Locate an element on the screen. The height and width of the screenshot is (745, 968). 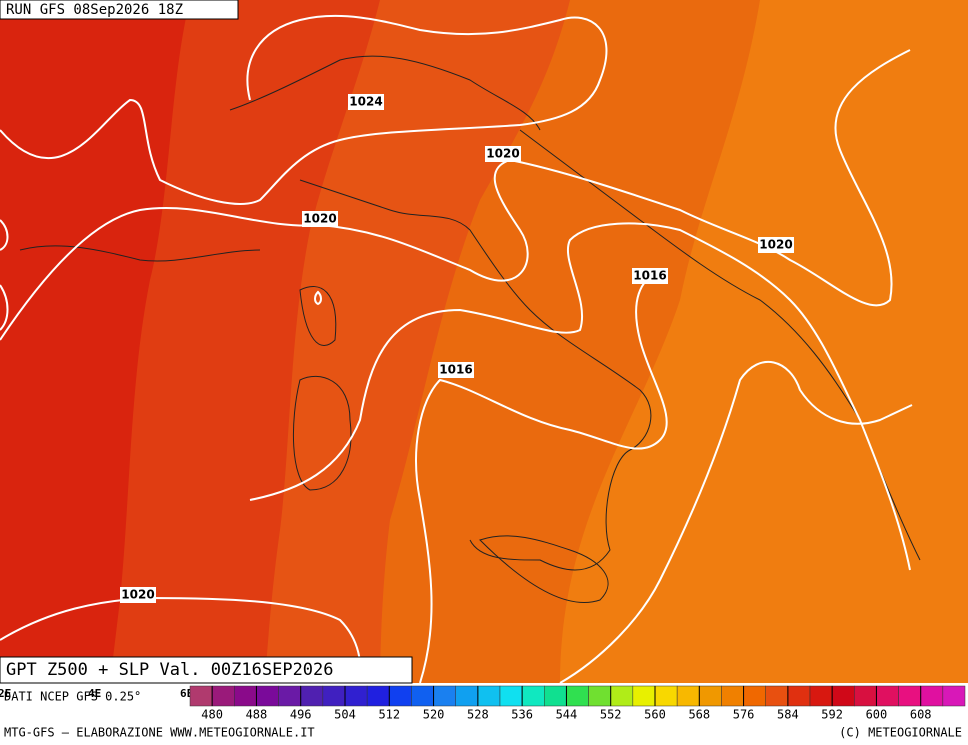
colorbar-label: 600 is located at coordinates (877, 715).